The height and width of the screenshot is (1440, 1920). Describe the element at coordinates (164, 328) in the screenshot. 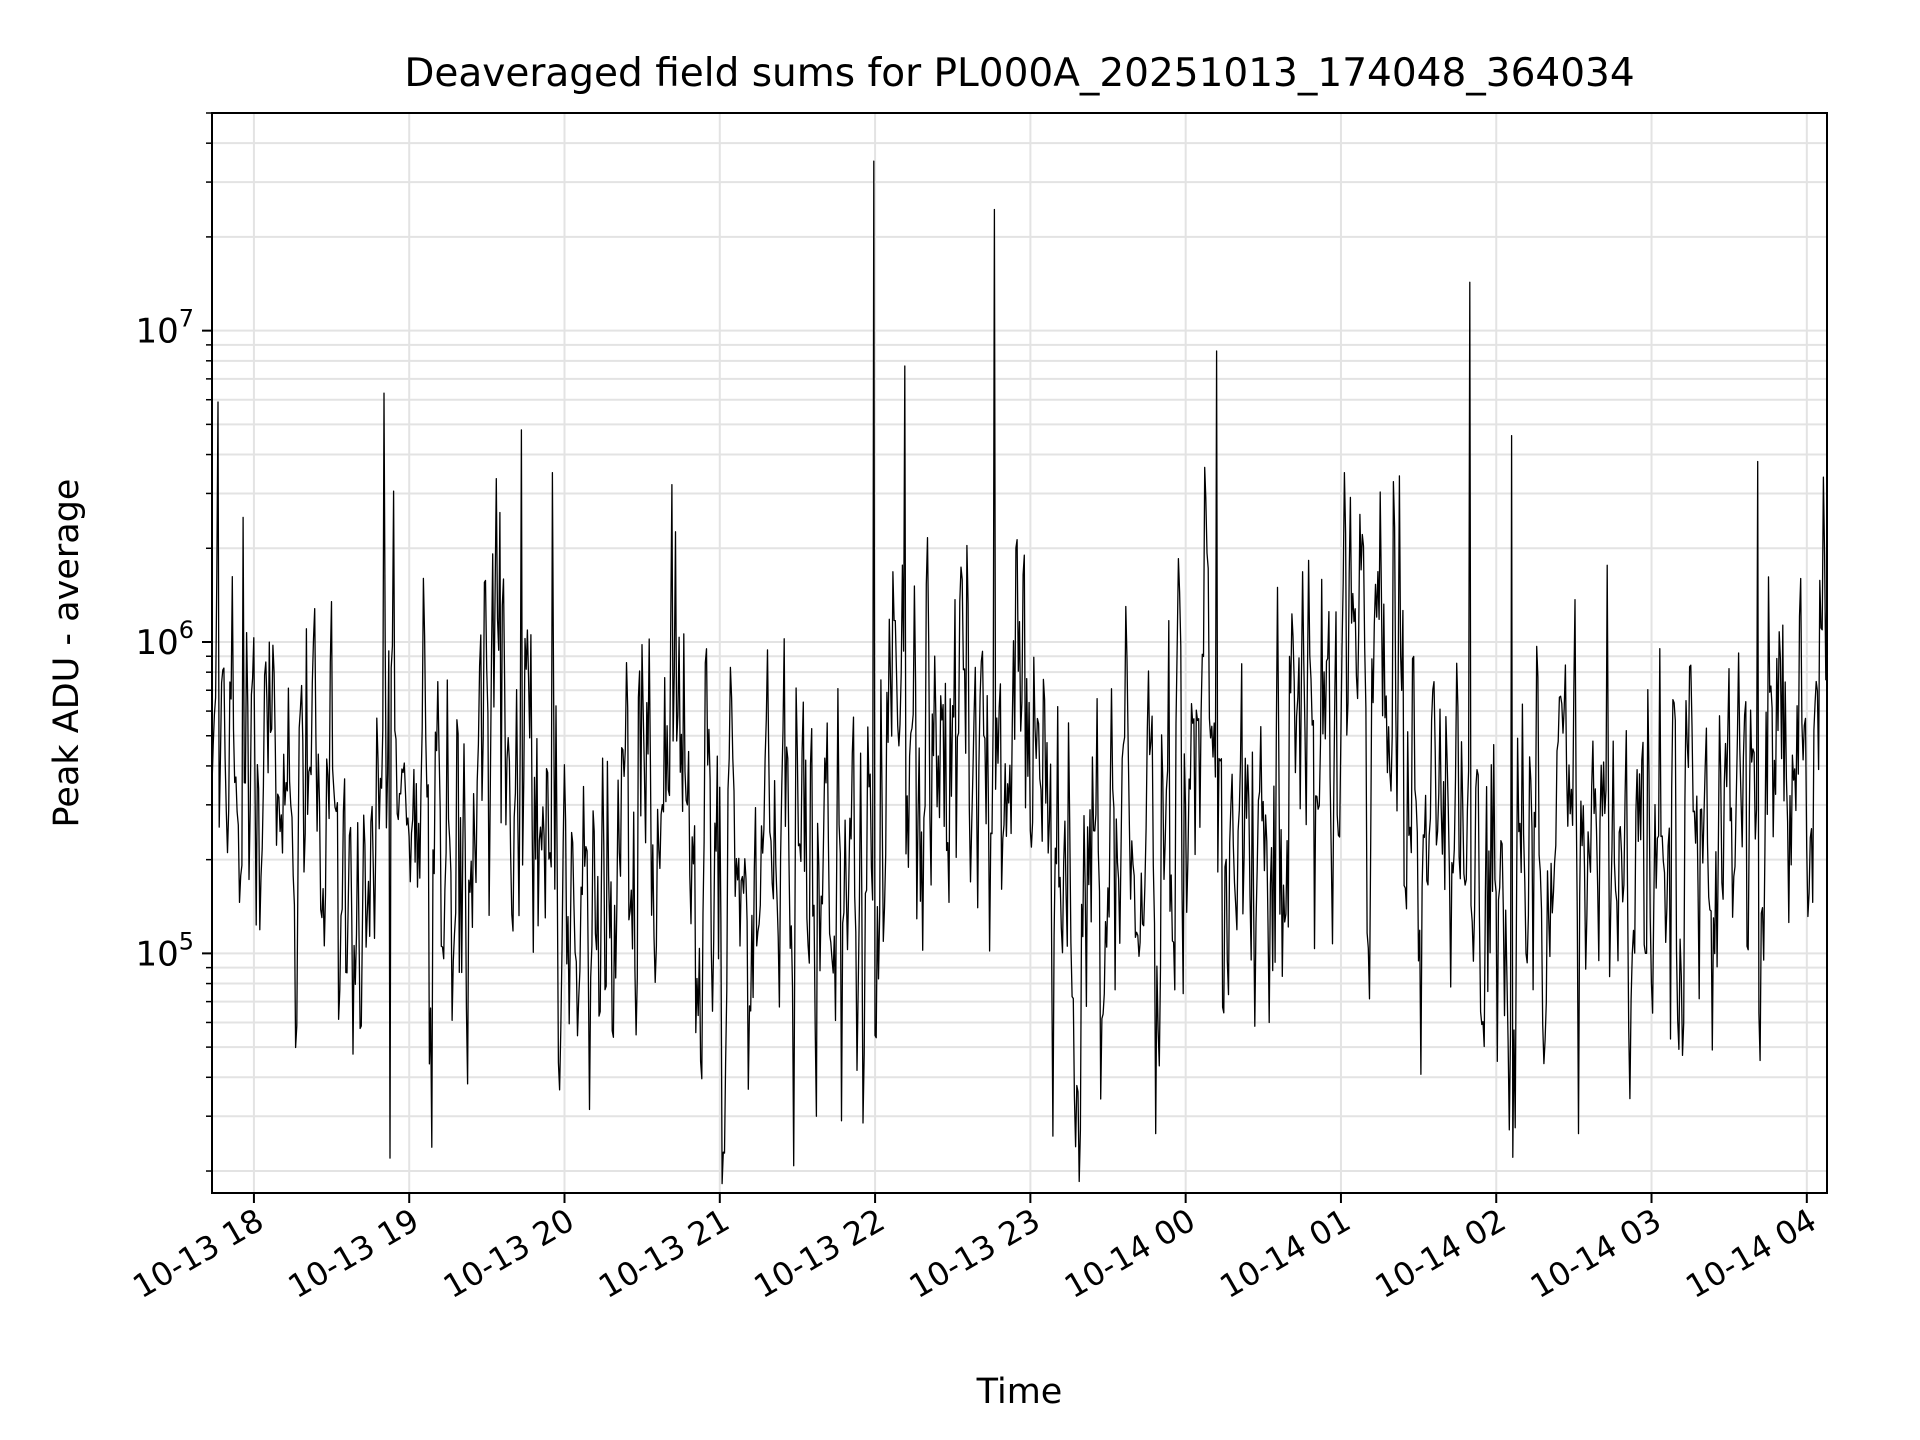

I see `y-tick-label: 10⁷` at that location.